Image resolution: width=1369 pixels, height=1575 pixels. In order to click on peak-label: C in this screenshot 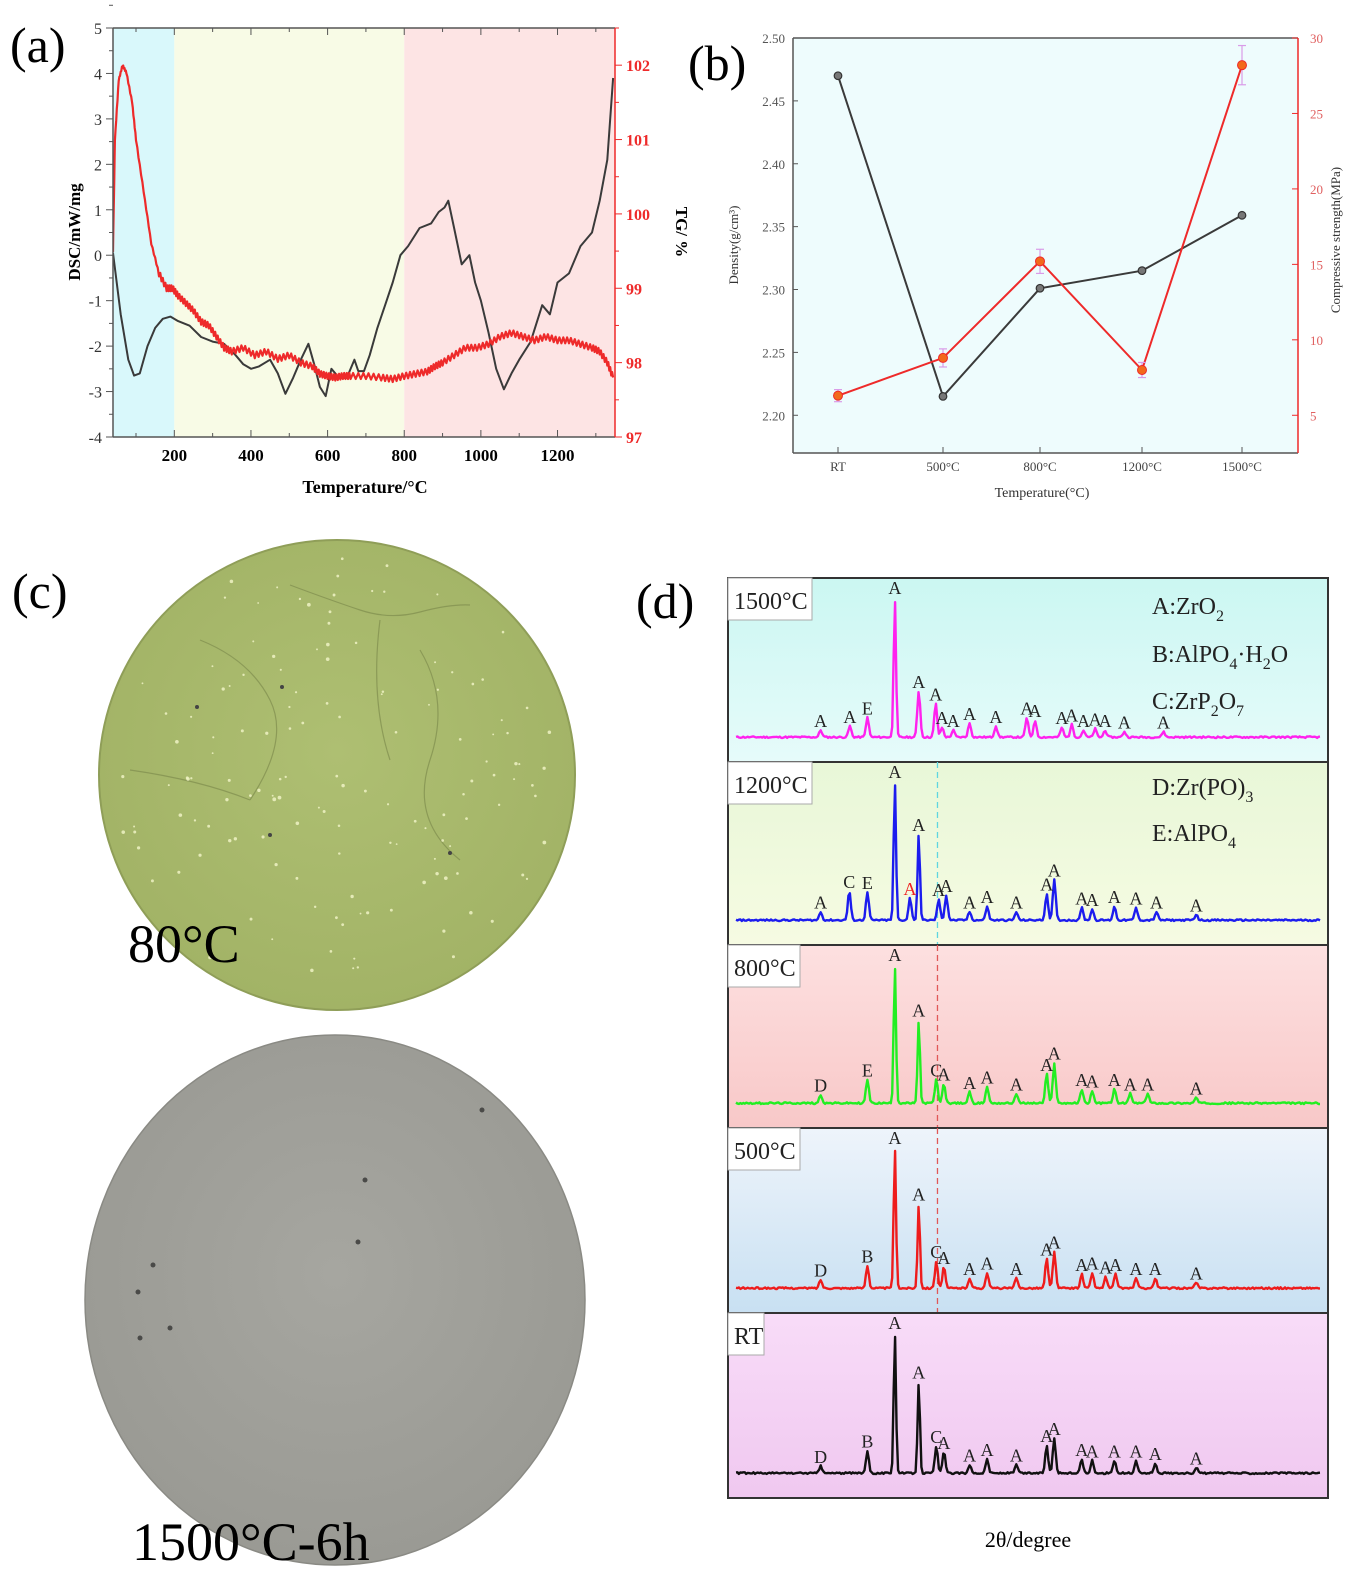, I will do `click(849, 882)`.